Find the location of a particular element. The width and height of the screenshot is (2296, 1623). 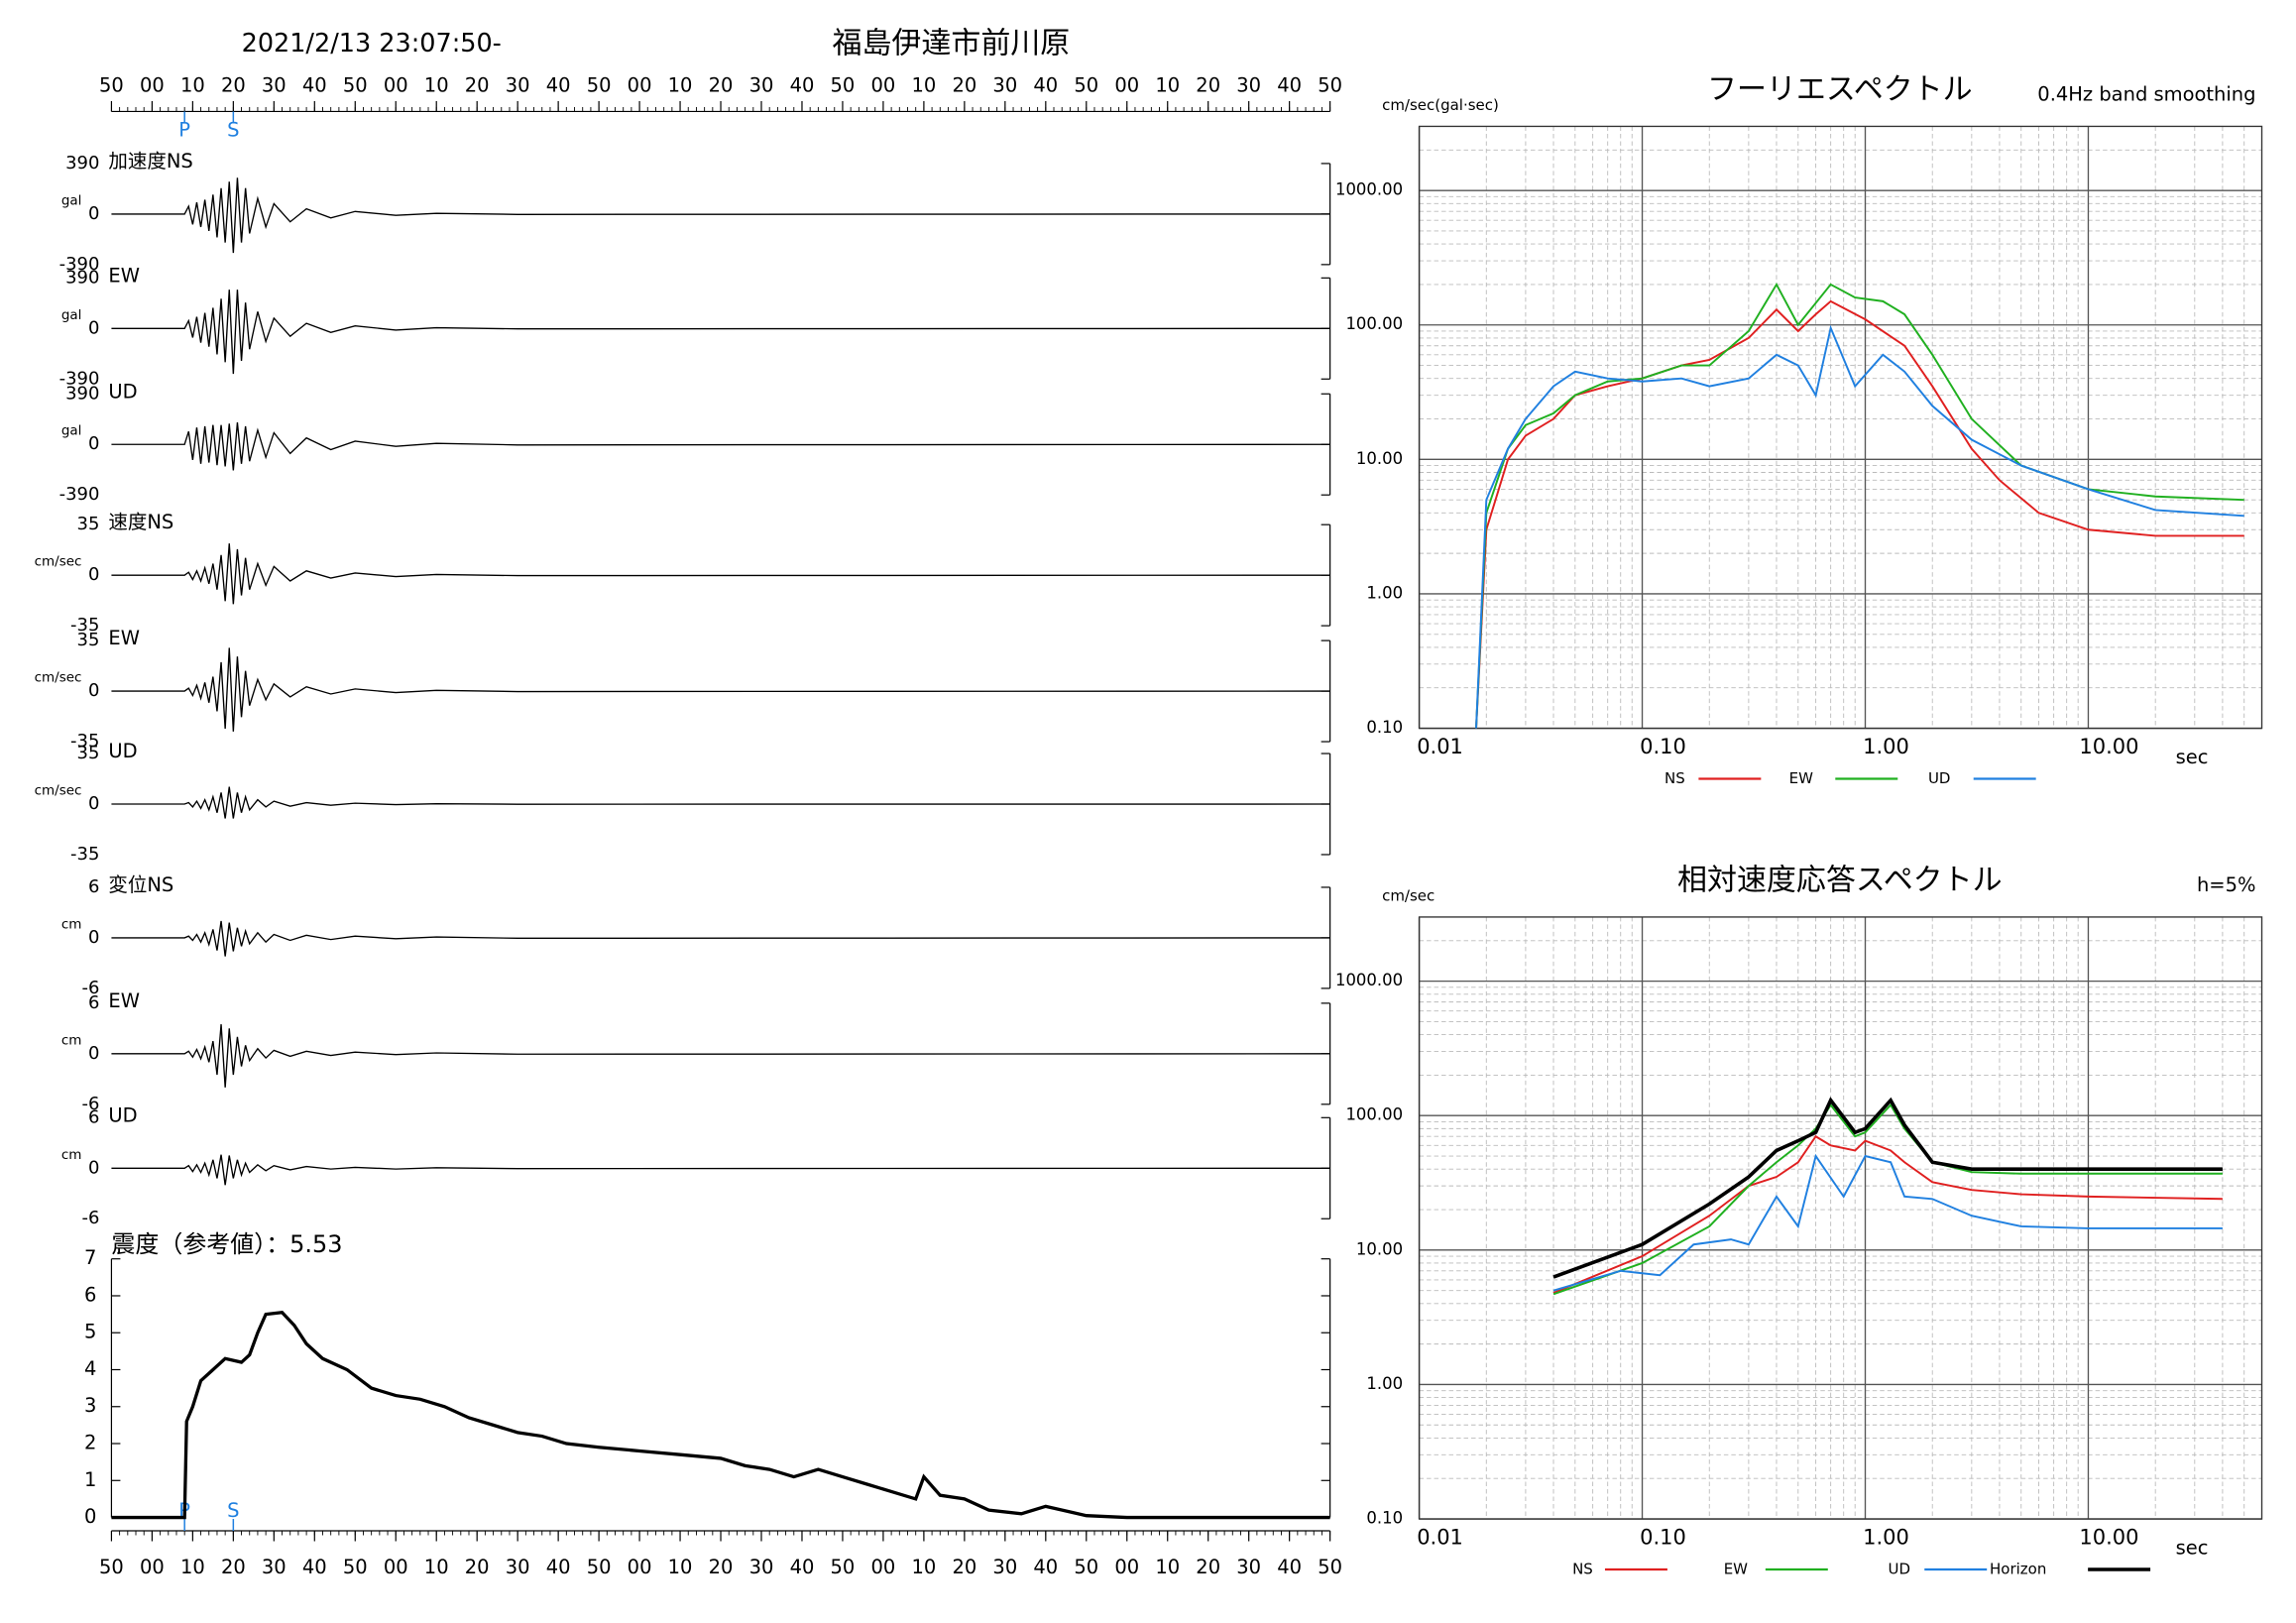

x-tick-label: 0.10 is located at coordinates (1663, 1538).